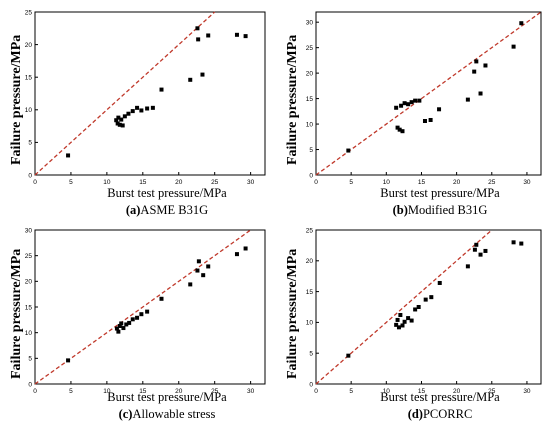 The image size is (550, 427). I want to click on panel-d-xtick-label: 30, so click(527, 391).